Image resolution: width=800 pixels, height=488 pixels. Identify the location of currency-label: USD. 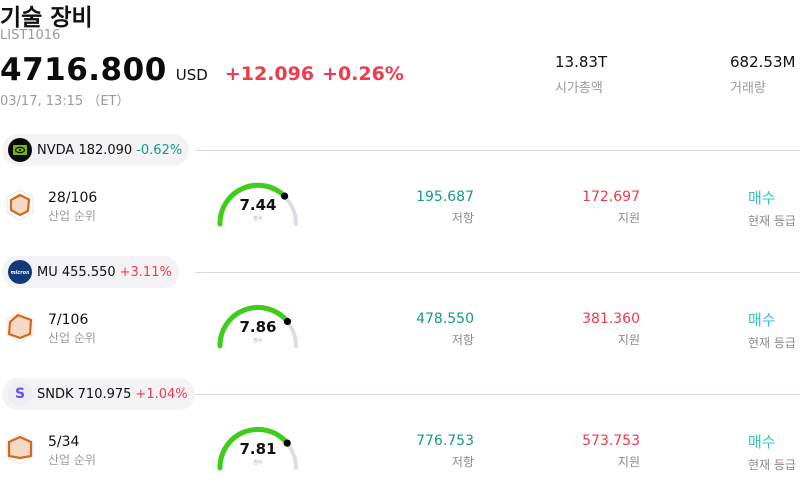
(191, 75).